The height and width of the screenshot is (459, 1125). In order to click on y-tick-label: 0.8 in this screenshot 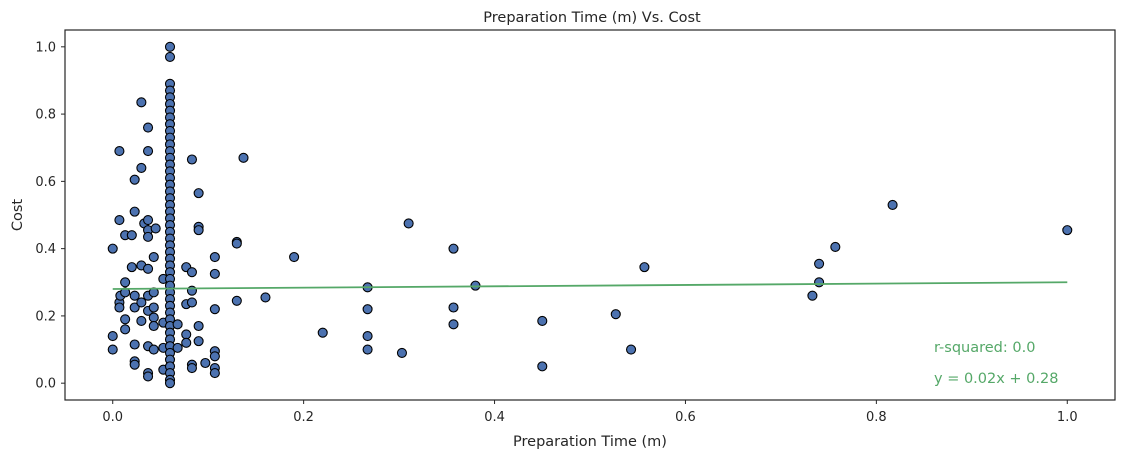, I will do `click(45, 115)`.